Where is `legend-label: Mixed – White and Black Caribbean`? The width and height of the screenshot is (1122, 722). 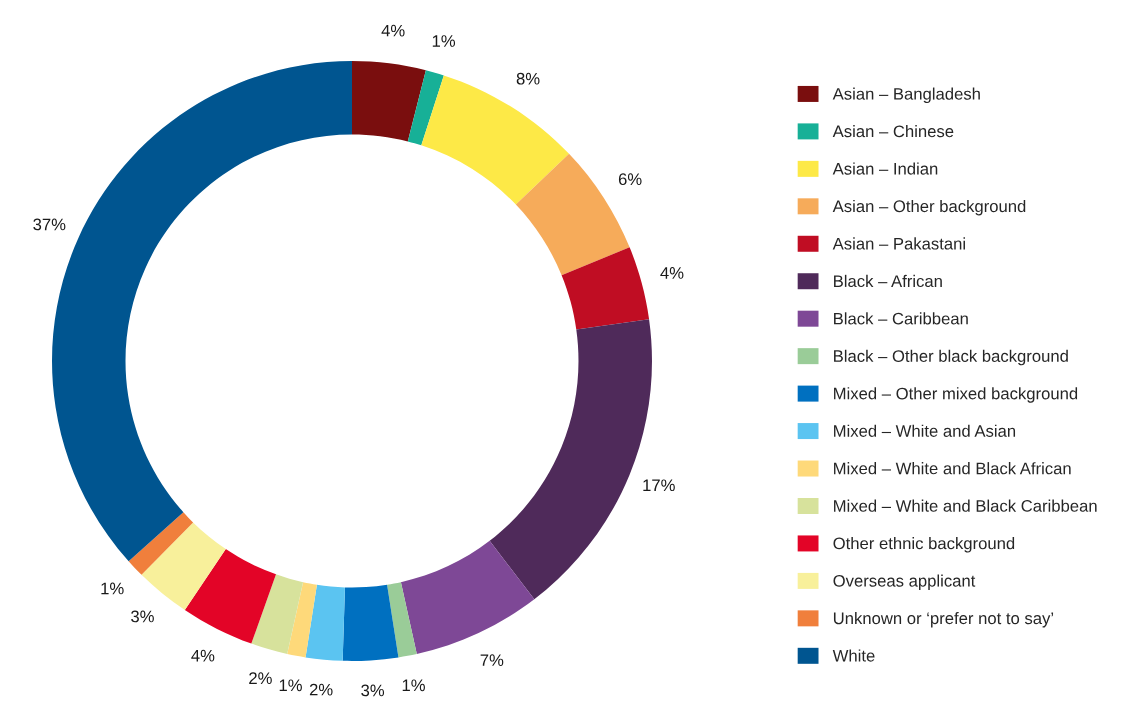
legend-label: Mixed – White and Black Caribbean is located at coordinates (965, 505).